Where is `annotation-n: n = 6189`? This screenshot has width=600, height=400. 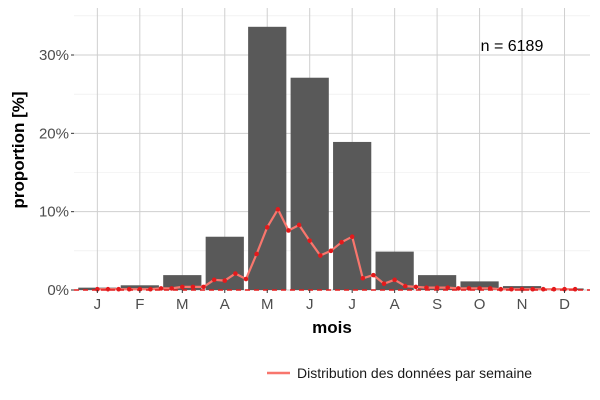
annotation-n: n = 6189 is located at coordinates (512, 46).